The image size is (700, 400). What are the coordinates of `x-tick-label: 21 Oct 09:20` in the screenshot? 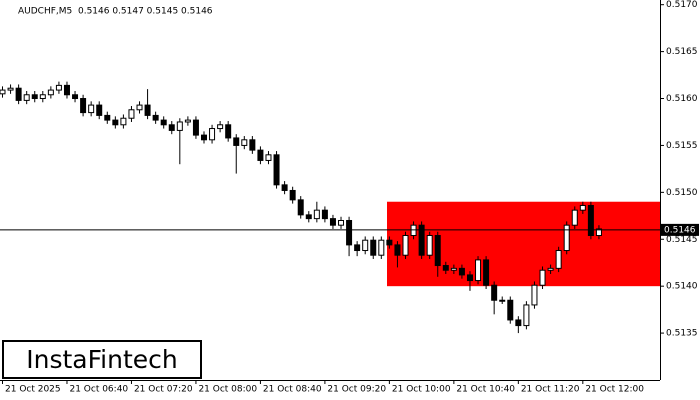 It's located at (356, 390).